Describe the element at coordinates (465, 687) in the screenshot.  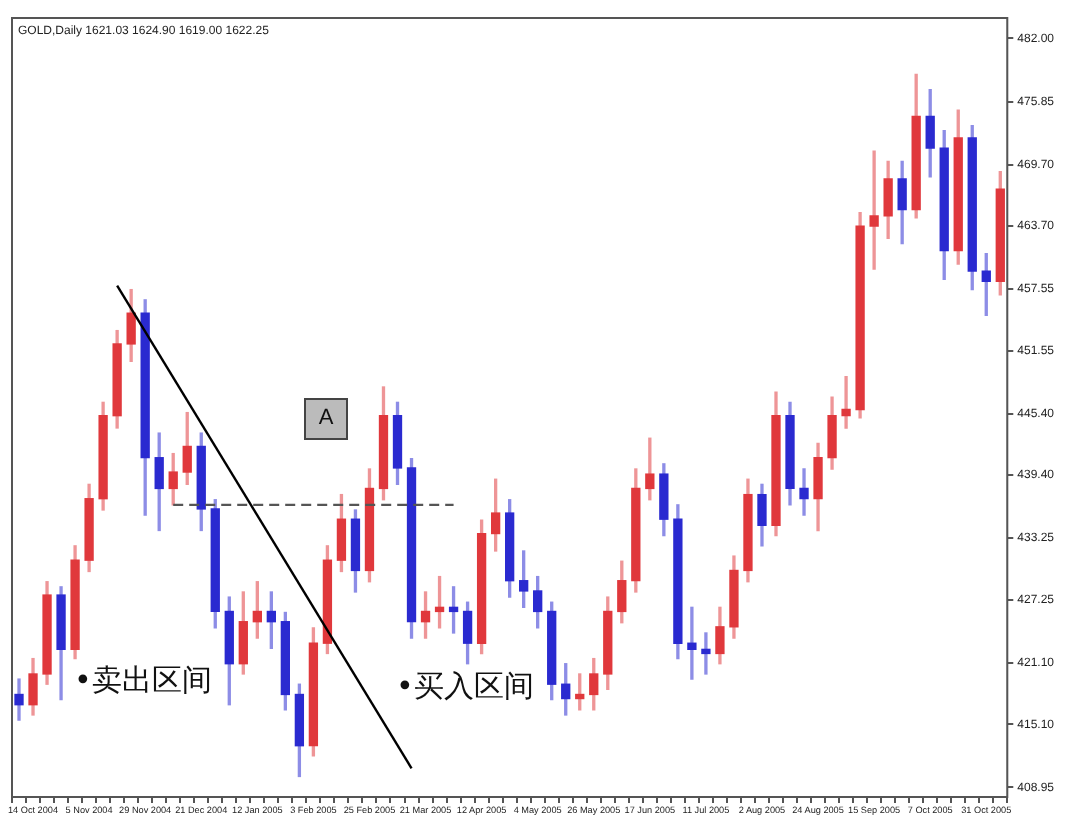
I see `annotation: •买入区间` at that location.